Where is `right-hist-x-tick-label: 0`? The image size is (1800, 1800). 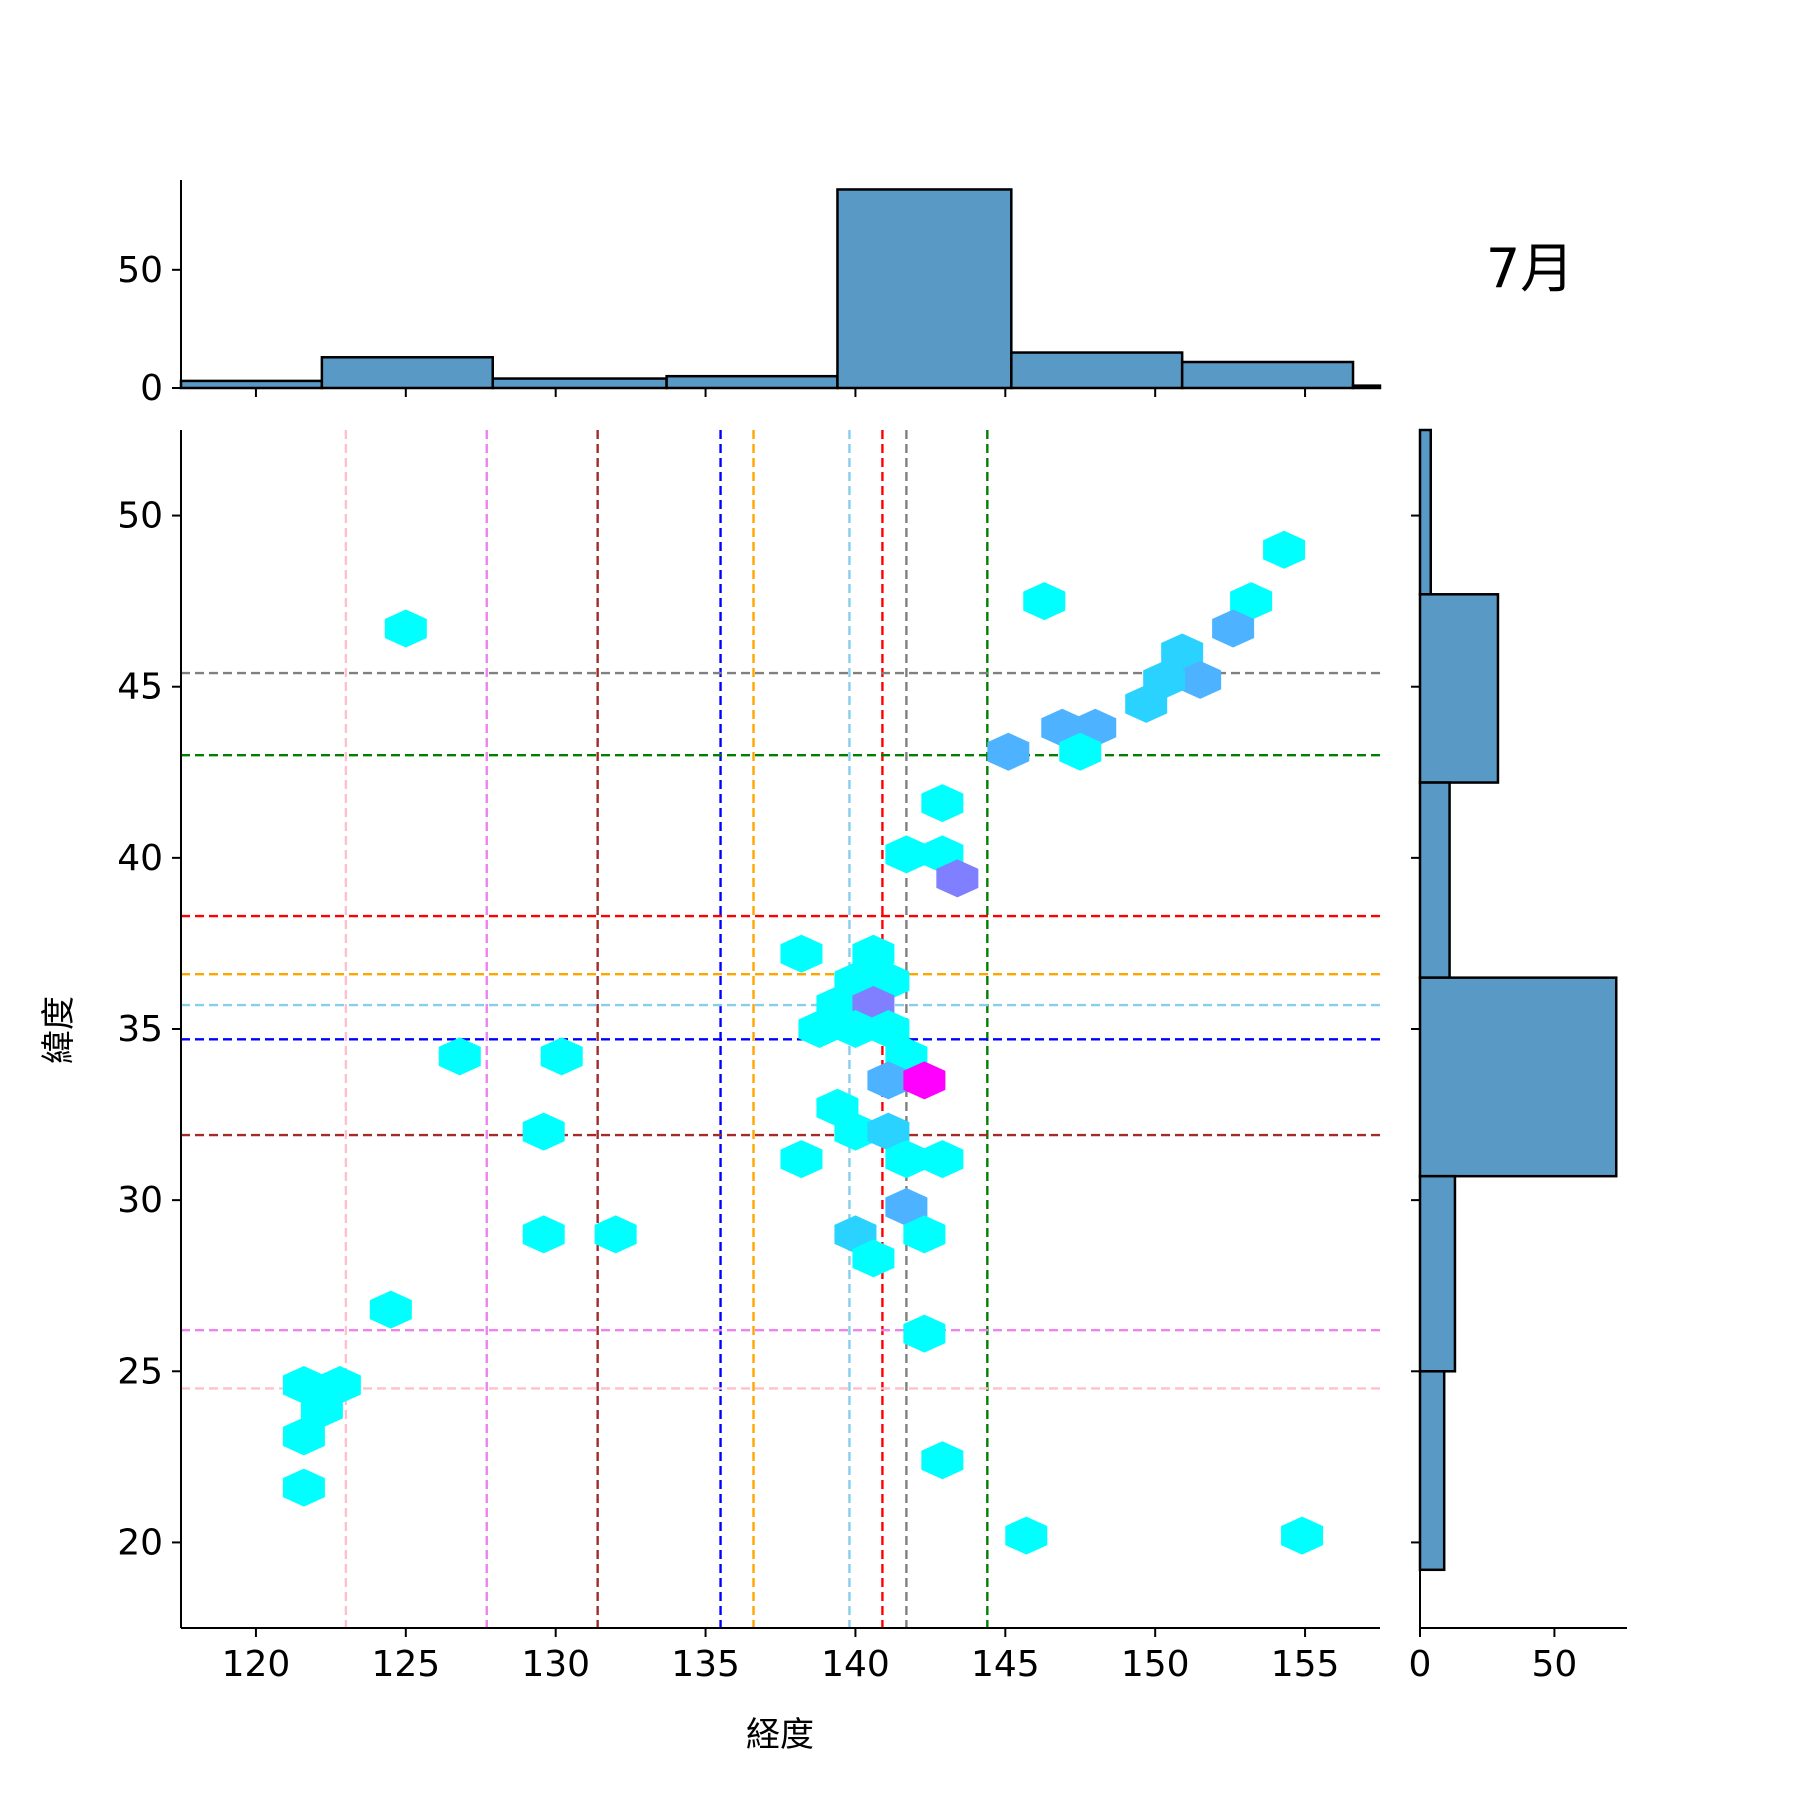
right-hist-x-tick-label: 0 is located at coordinates (1420, 1664).